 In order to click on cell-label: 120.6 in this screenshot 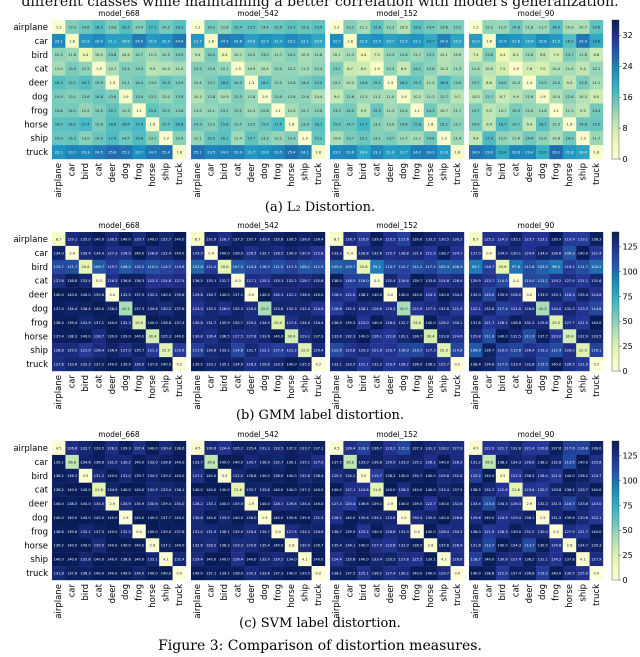, I will do `click(363, 239)`.